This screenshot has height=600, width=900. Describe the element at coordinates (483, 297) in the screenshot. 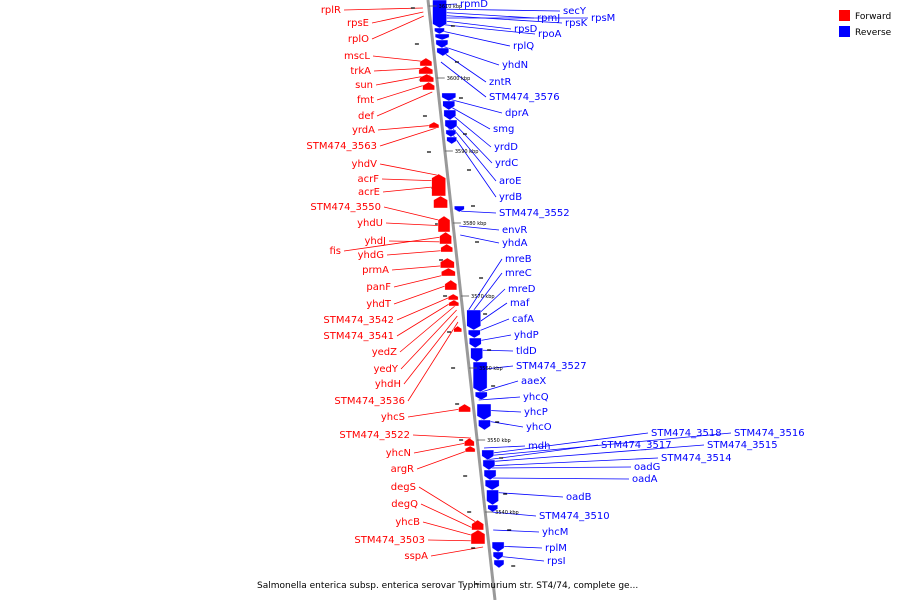

I see `scale-tick-label: 3570 kbp` at that location.